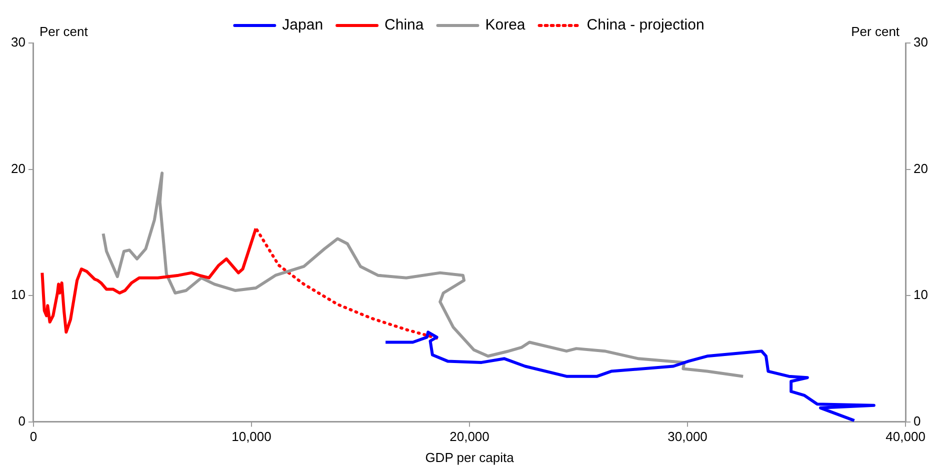 The image size is (939, 472). What do you see at coordinates (921, 42) in the screenshot?
I see `y2-tick-label: 30` at bounding box center [921, 42].